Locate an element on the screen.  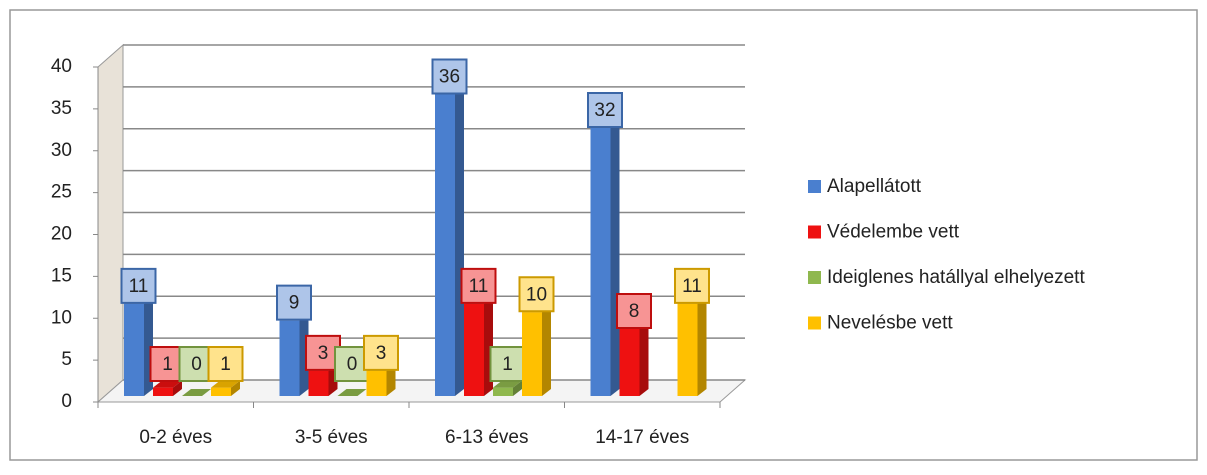
x-tick-label: 14-17 éves is located at coordinates (642, 437).